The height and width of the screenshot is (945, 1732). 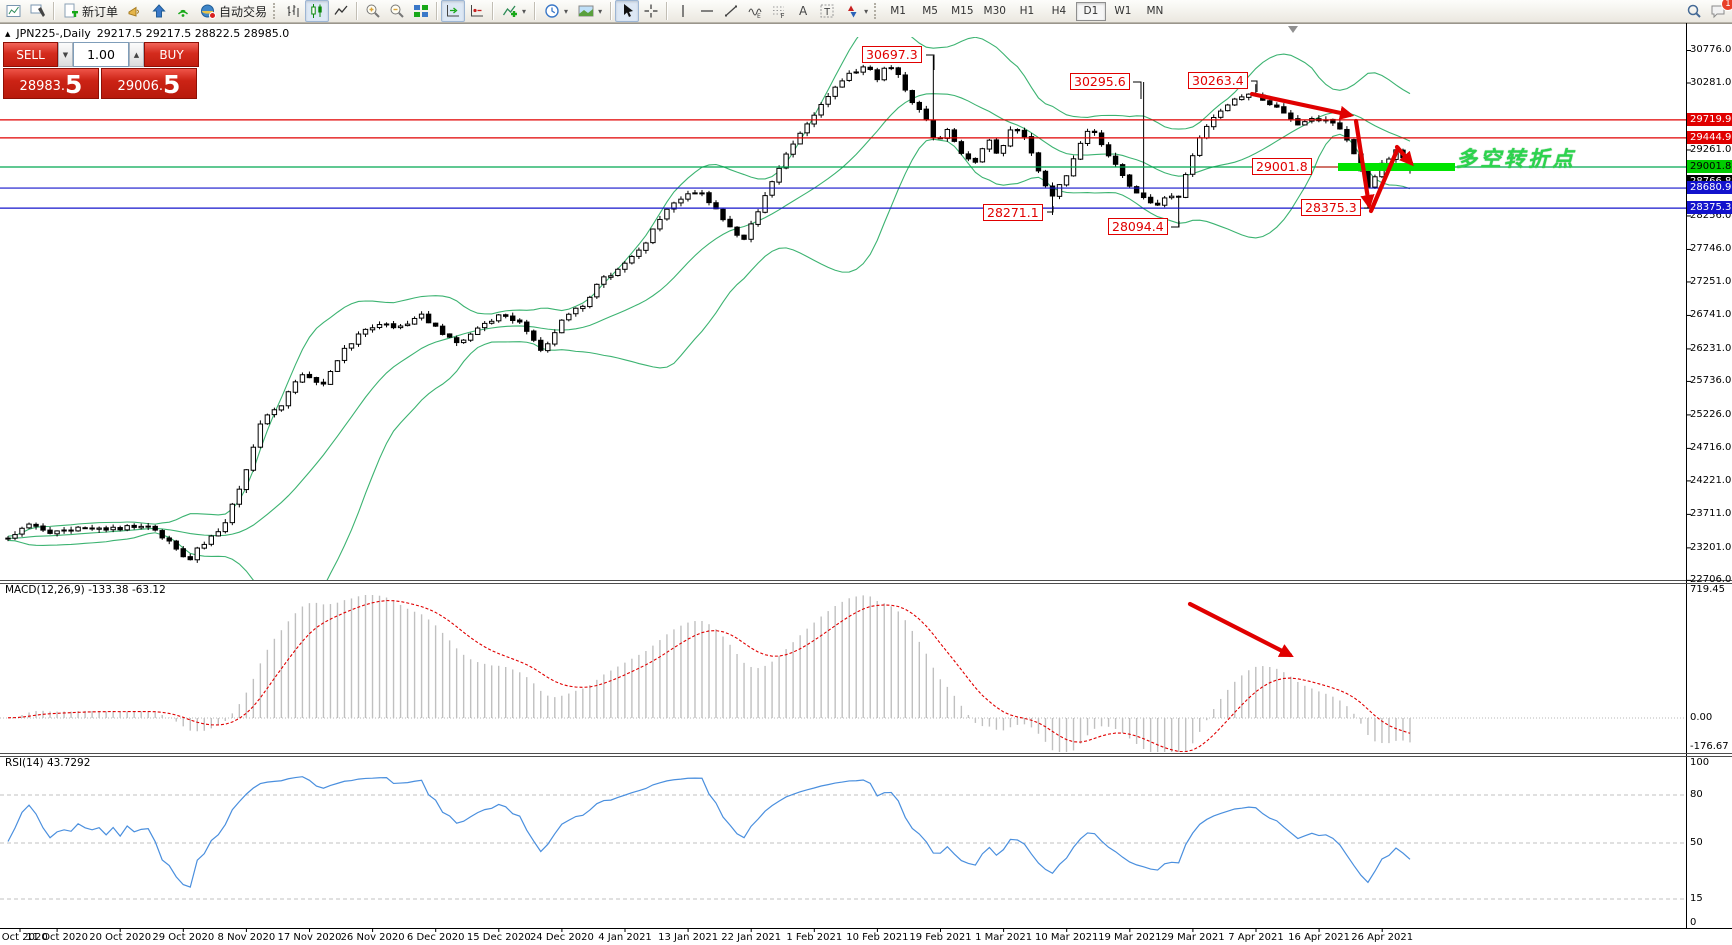 What do you see at coordinates (962, 11) in the screenshot?
I see `timeframe-button-m15: M15` at bounding box center [962, 11].